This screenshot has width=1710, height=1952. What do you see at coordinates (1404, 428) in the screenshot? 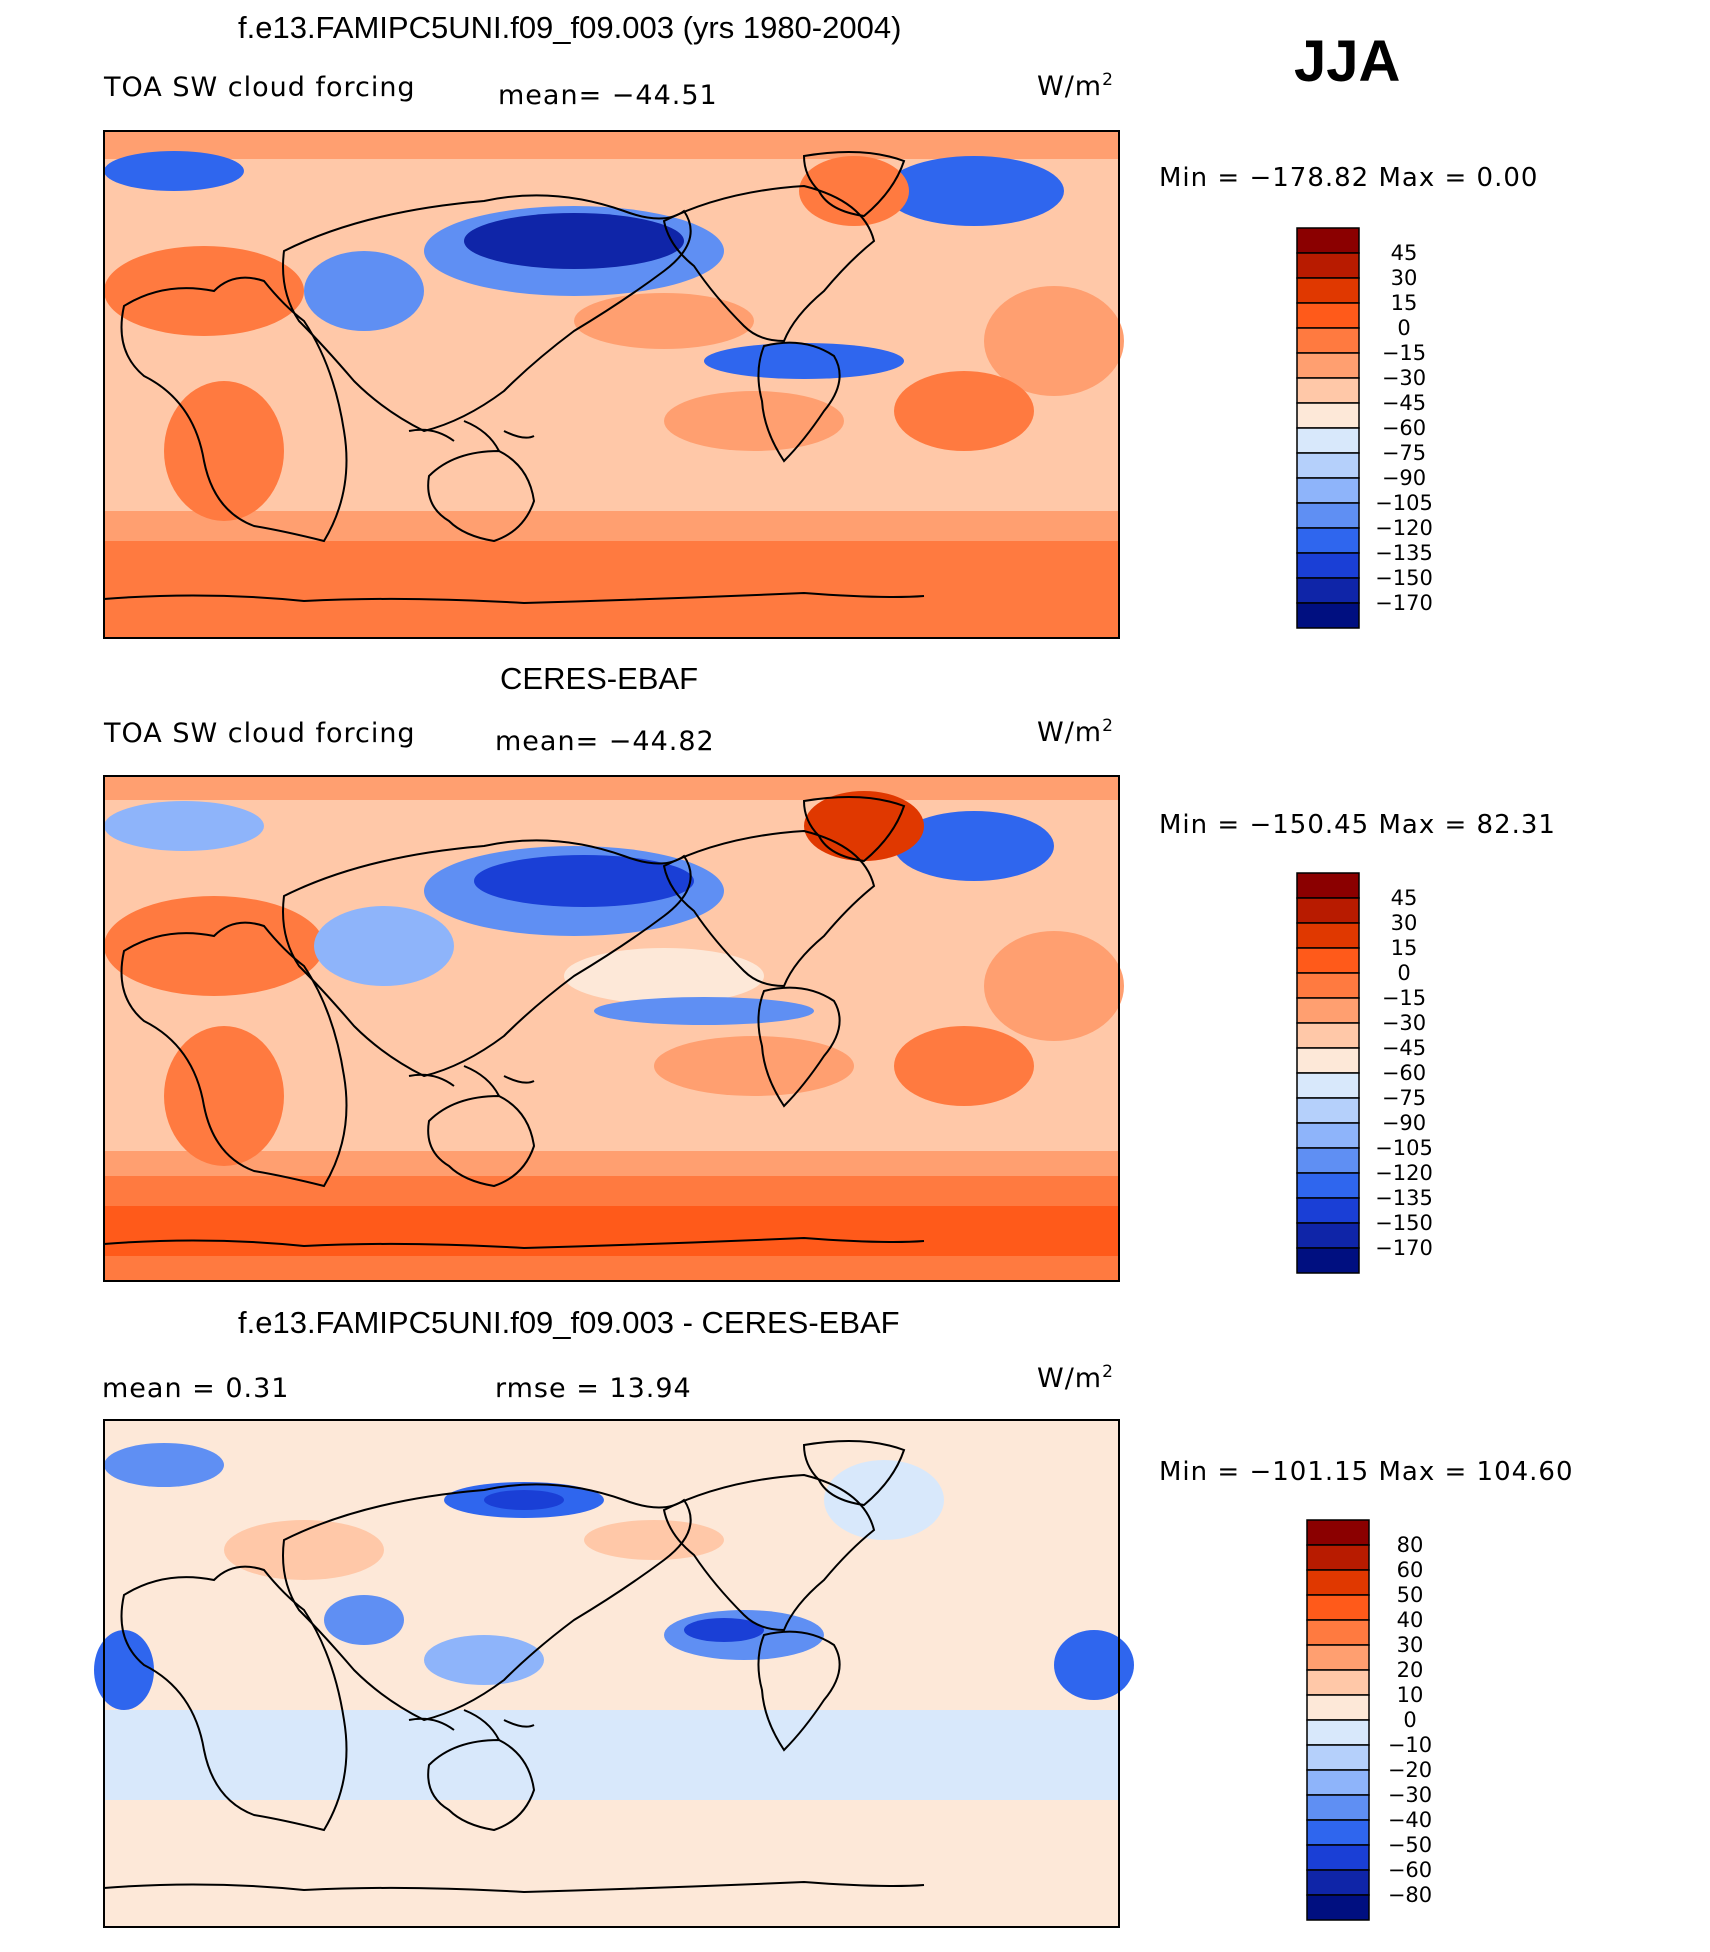
I see `colorbar-1-tick-label: −60` at bounding box center [1404, 428].